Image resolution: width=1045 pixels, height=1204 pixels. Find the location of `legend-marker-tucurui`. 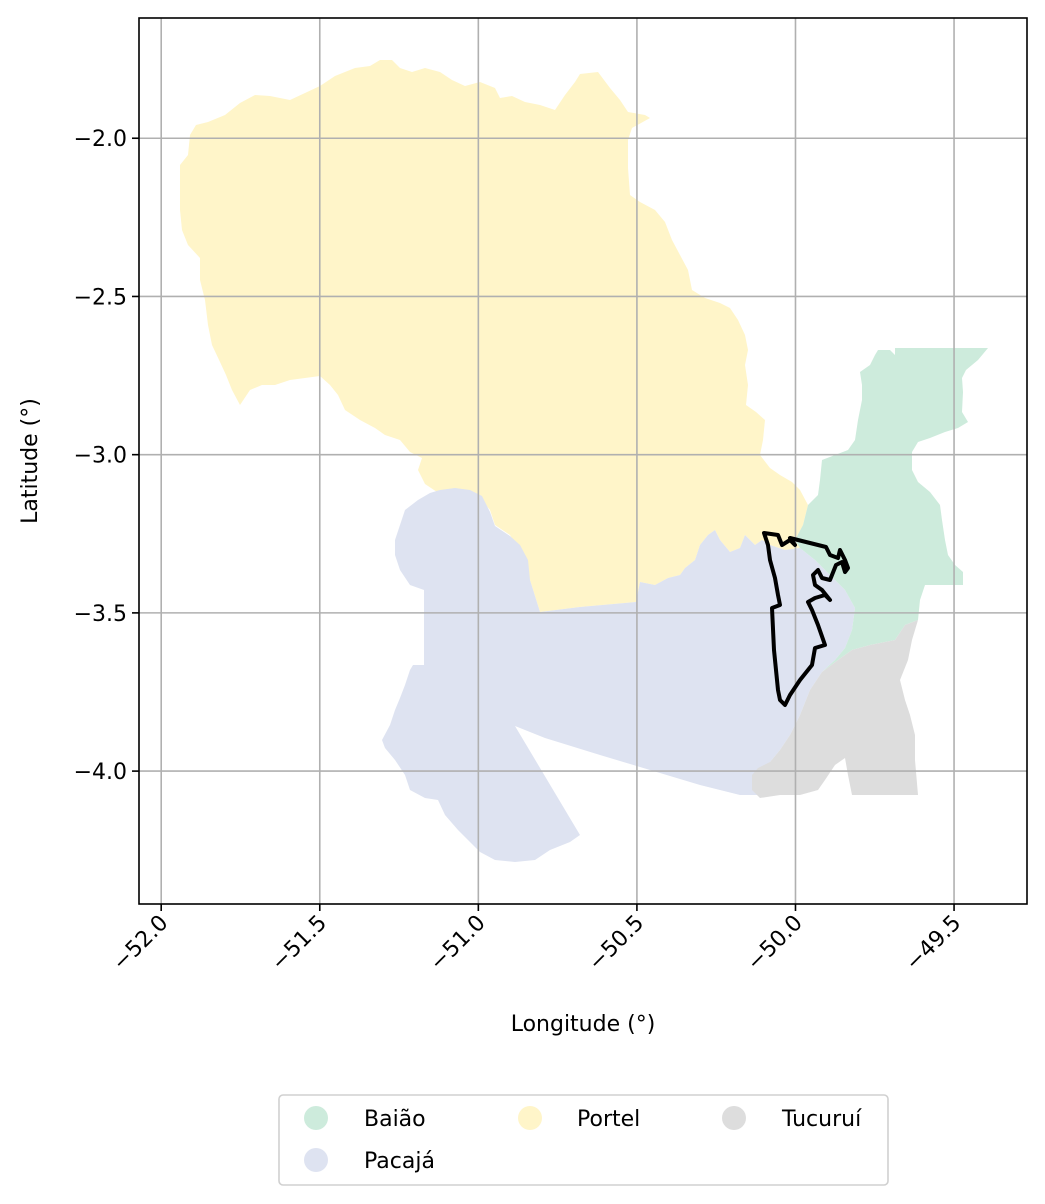

legend-marker-tucurui is located at coordinates (734, 1118).